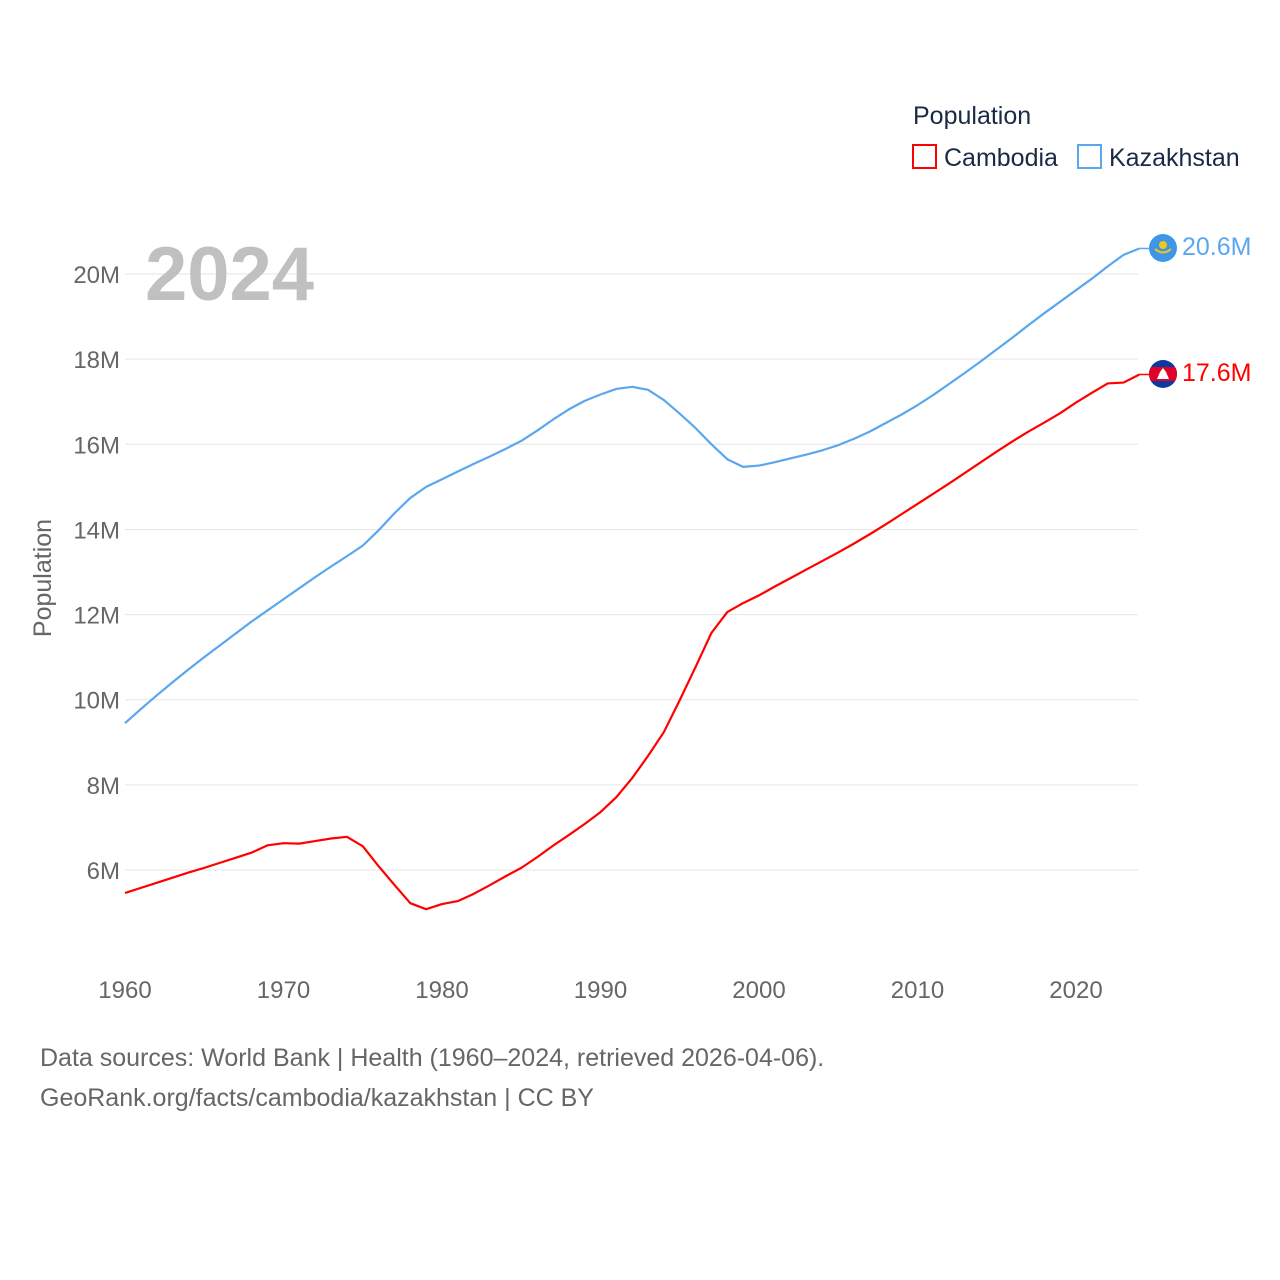 This screenshot has height=1280, width=1280. What do you see at coordinates (96, 360) in the screenshot?
I see `y-tick-label: 18M` at bounding box center [96, 360].